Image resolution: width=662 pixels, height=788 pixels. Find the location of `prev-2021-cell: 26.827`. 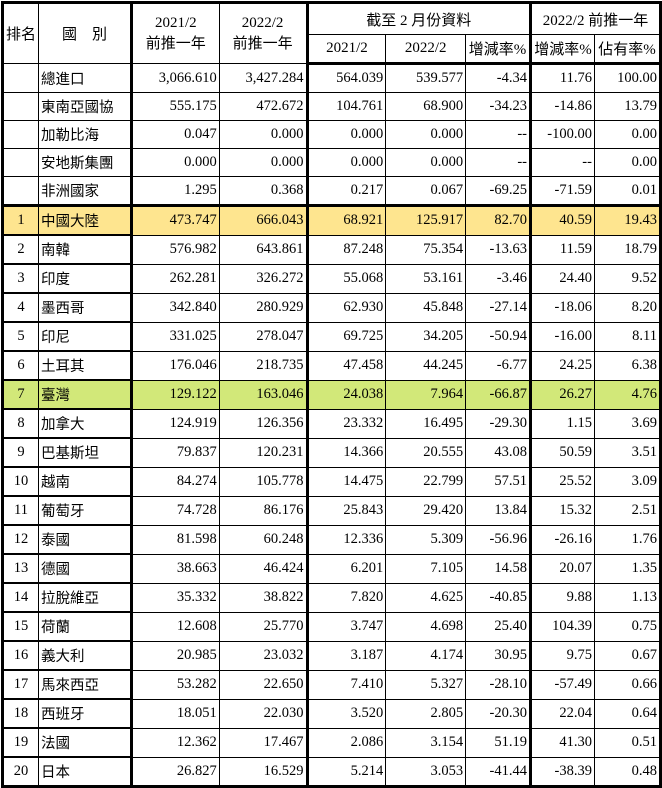

prev-2021-cell: 26.827 is located at coordinates (174, 771).